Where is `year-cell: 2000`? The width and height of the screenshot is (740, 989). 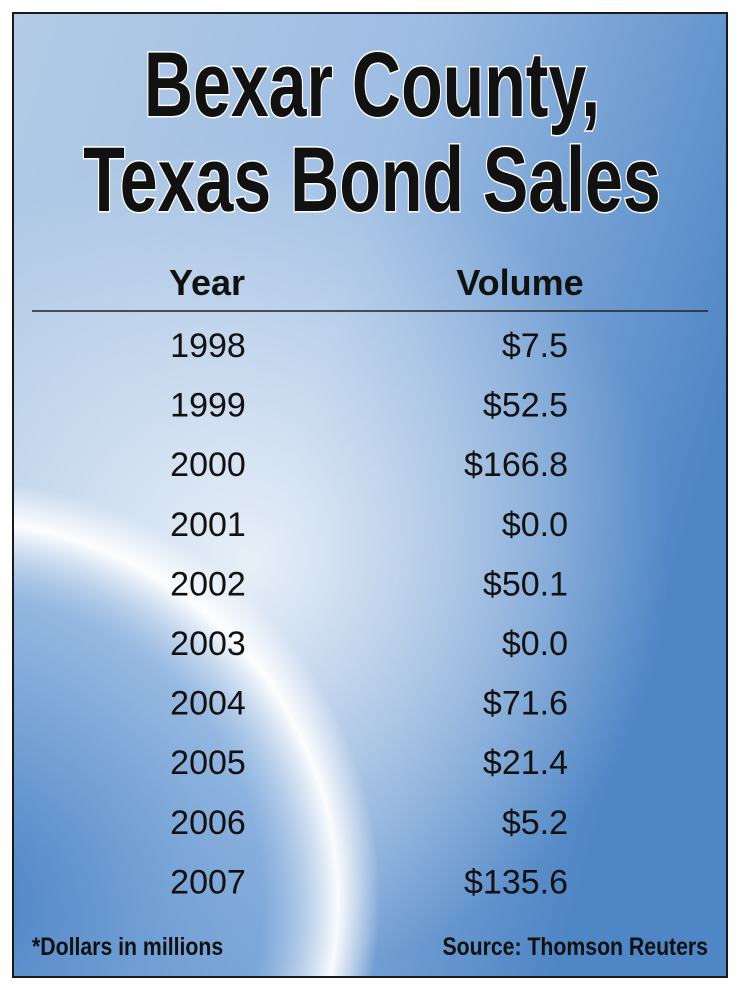
year-cell: 2000 is located at coordinates (208, 465).